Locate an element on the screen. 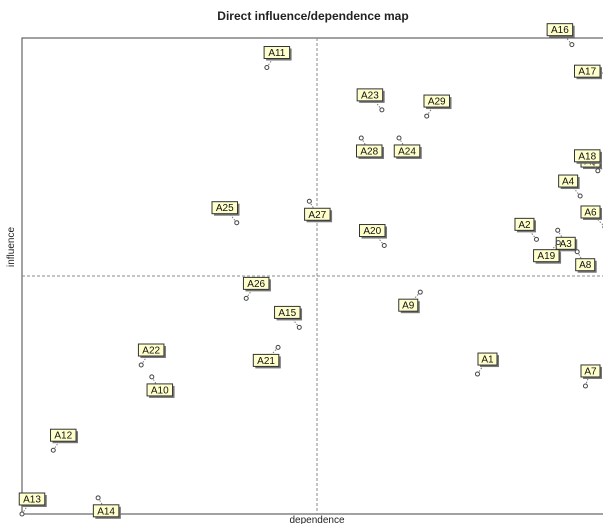 The width and height of the screenshot is (603, 524). point-label: A4 is located at coordinates (568, 182).